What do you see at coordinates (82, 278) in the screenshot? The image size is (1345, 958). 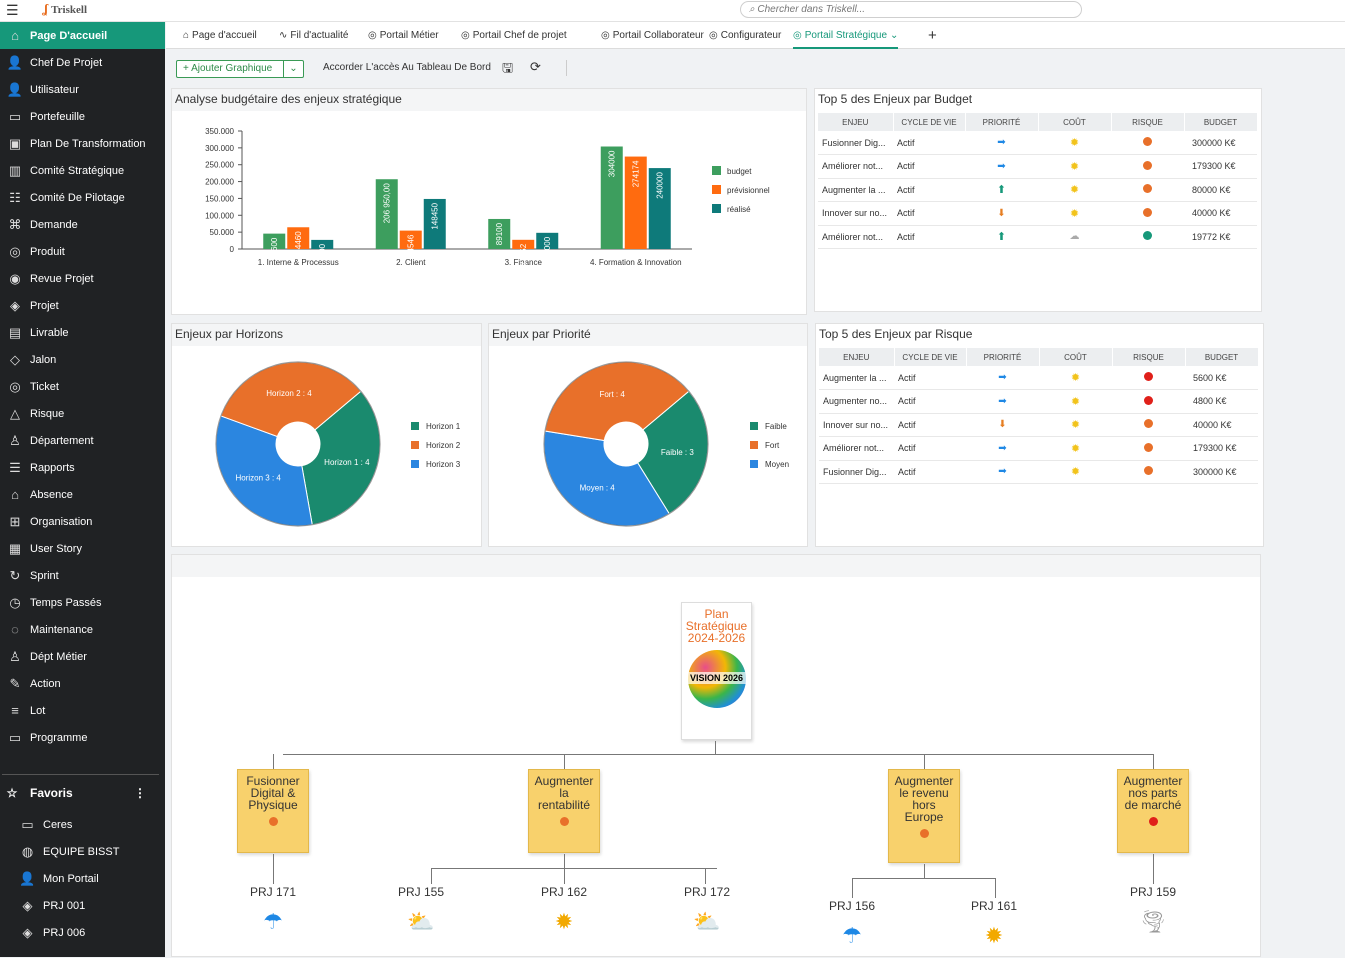 I see `sidebar-item-9: ◉ Revue Projet` at bounding box center [82, 278].